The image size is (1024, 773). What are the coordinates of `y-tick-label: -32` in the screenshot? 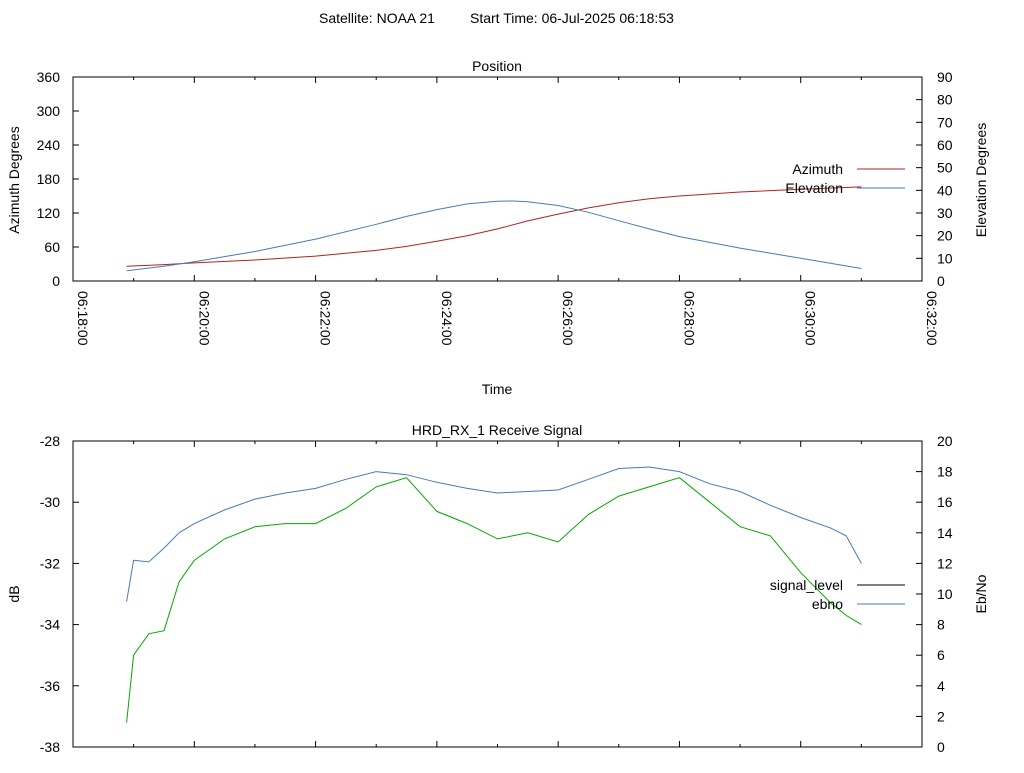 It's located at (50, 563).